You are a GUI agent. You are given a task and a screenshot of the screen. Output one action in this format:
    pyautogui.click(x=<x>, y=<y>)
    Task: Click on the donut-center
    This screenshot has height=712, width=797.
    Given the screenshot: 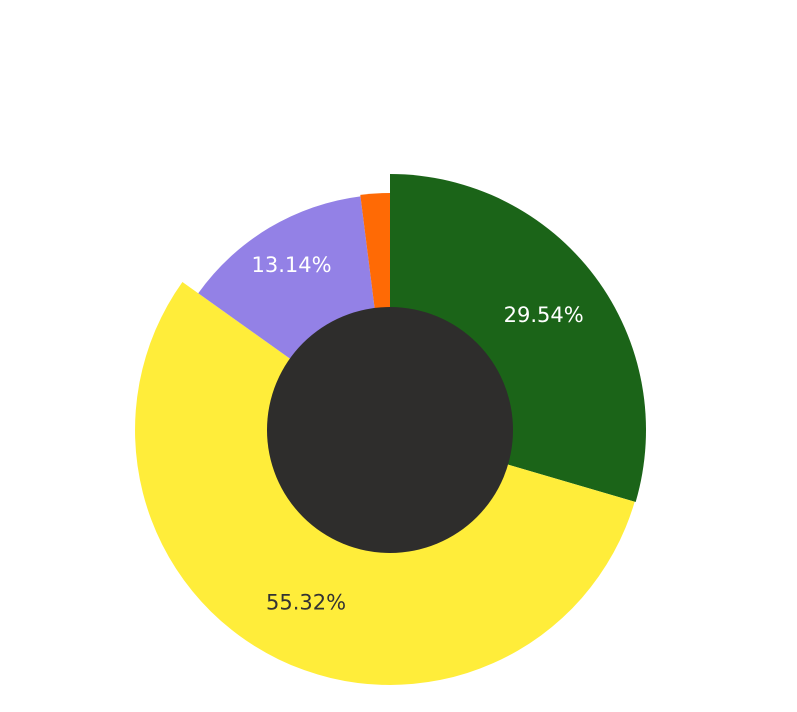 What is the action you would take?
    pyautogui.click(x=390, y=430)
    